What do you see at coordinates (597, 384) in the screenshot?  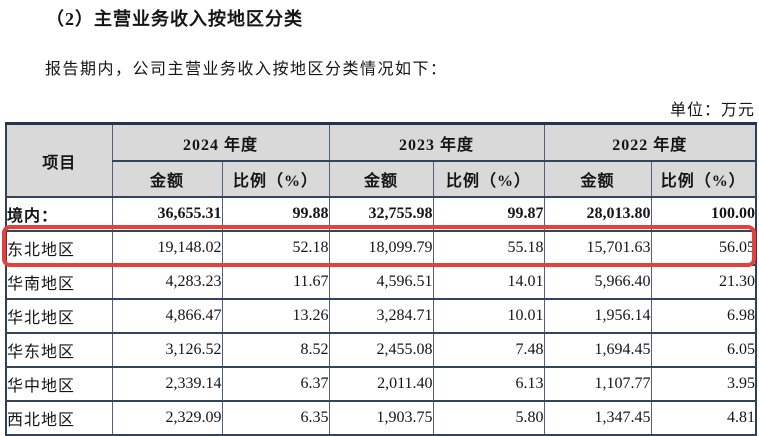 I see `cell-amount-2022: 1,107.77` at bounding box center [597, 384].